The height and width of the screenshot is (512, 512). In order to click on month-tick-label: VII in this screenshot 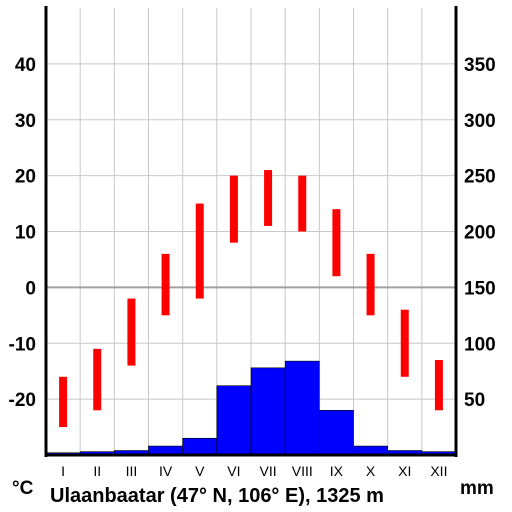, I will do `click(268, 471)`.